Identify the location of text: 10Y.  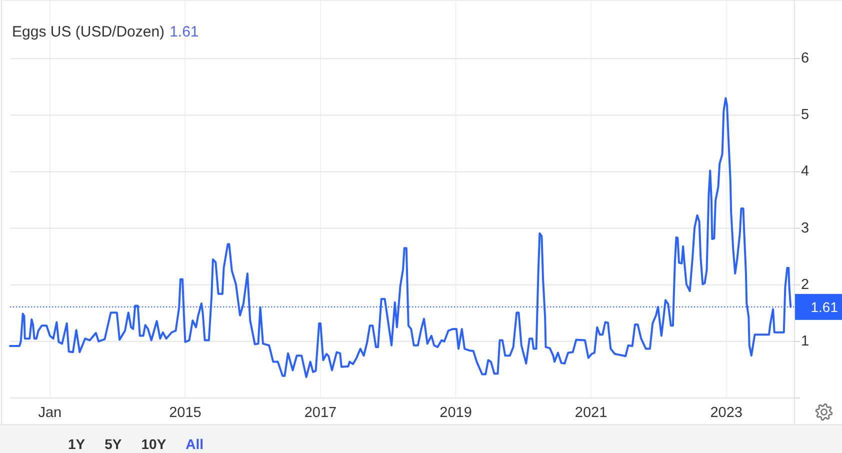
(154, 444).